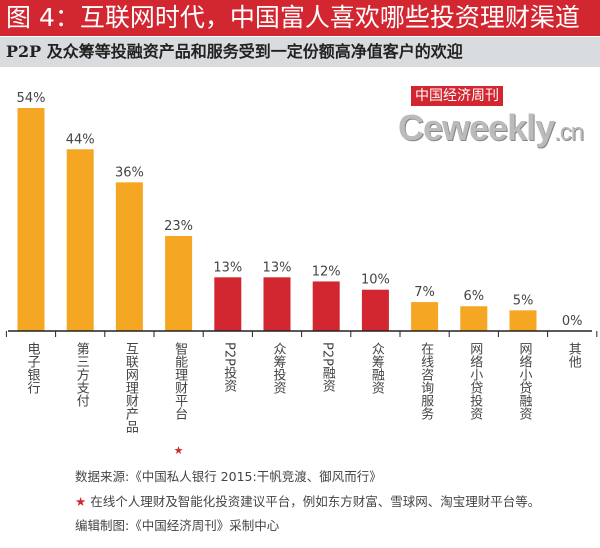  Describe the element at coordinates (279, 368) in the screenshot. I see `category-label: 众筹投资` at that location.